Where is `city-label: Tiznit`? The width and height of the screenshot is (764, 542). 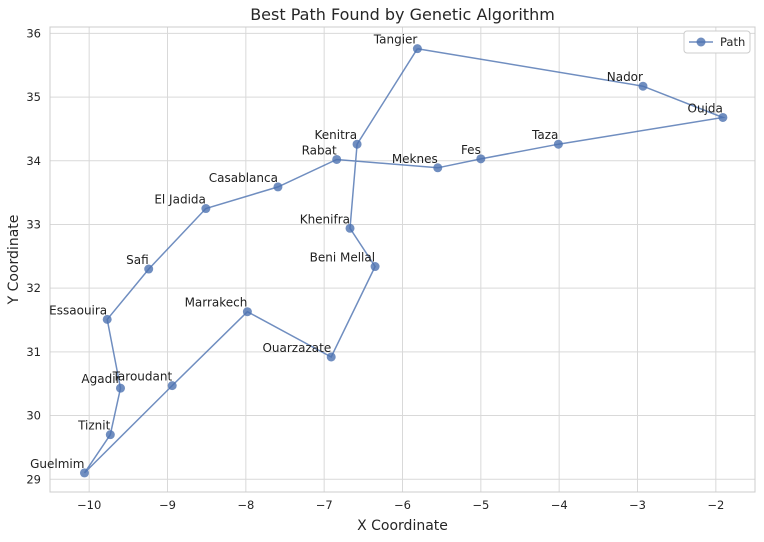
city-label: Tiznit is located at coordinates (94, 426).